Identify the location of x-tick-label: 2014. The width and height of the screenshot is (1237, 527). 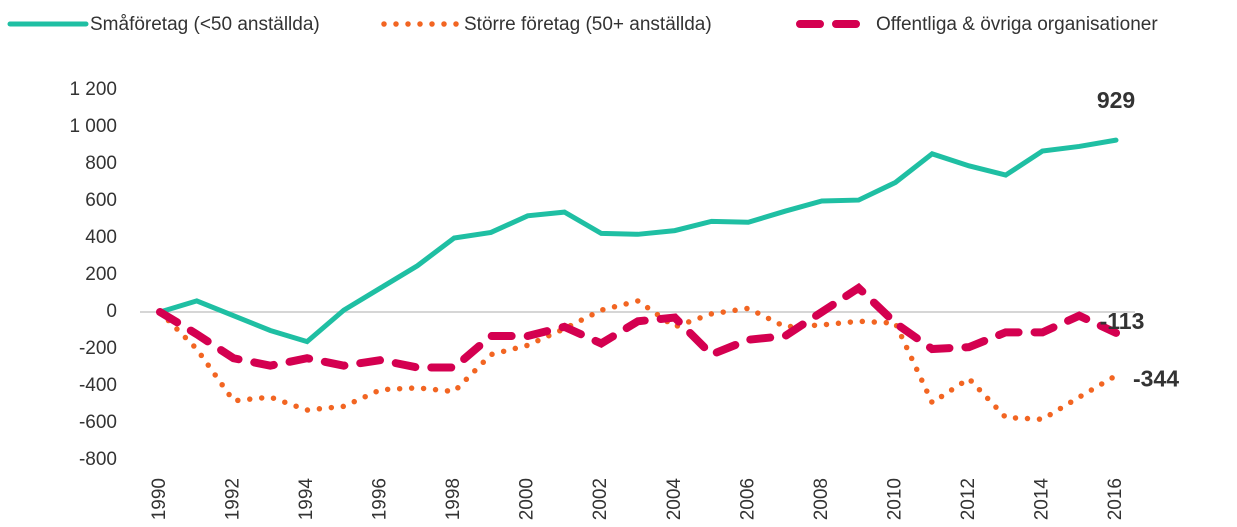
(1041, 499).